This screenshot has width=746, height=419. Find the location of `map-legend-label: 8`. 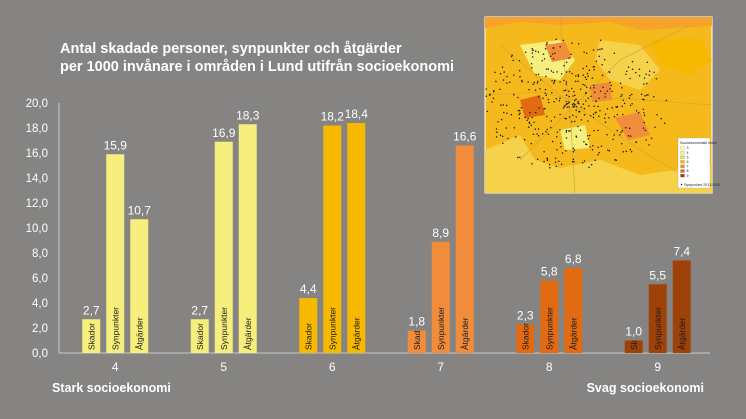

map-legend-label: 8 is located at coordinates (688, 171).